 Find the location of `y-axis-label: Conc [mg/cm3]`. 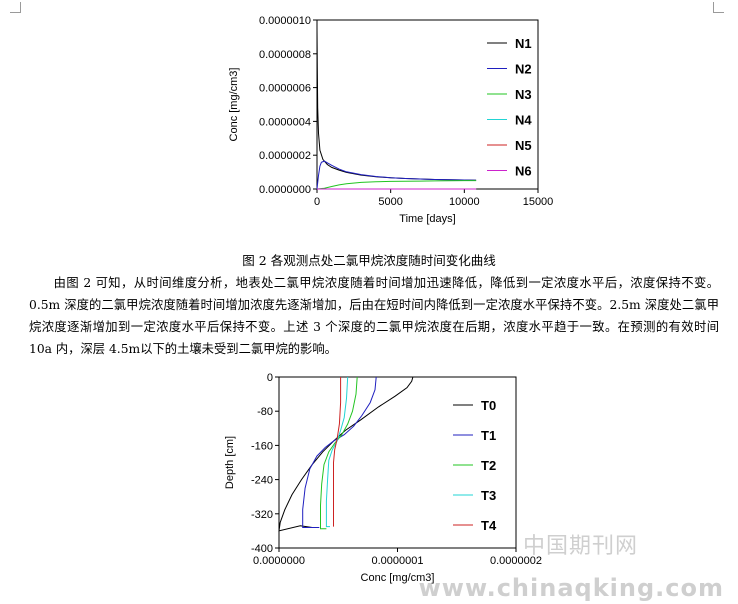

y-axis-label: Conc [mg/cm3] is located at coordinates (234, 105).